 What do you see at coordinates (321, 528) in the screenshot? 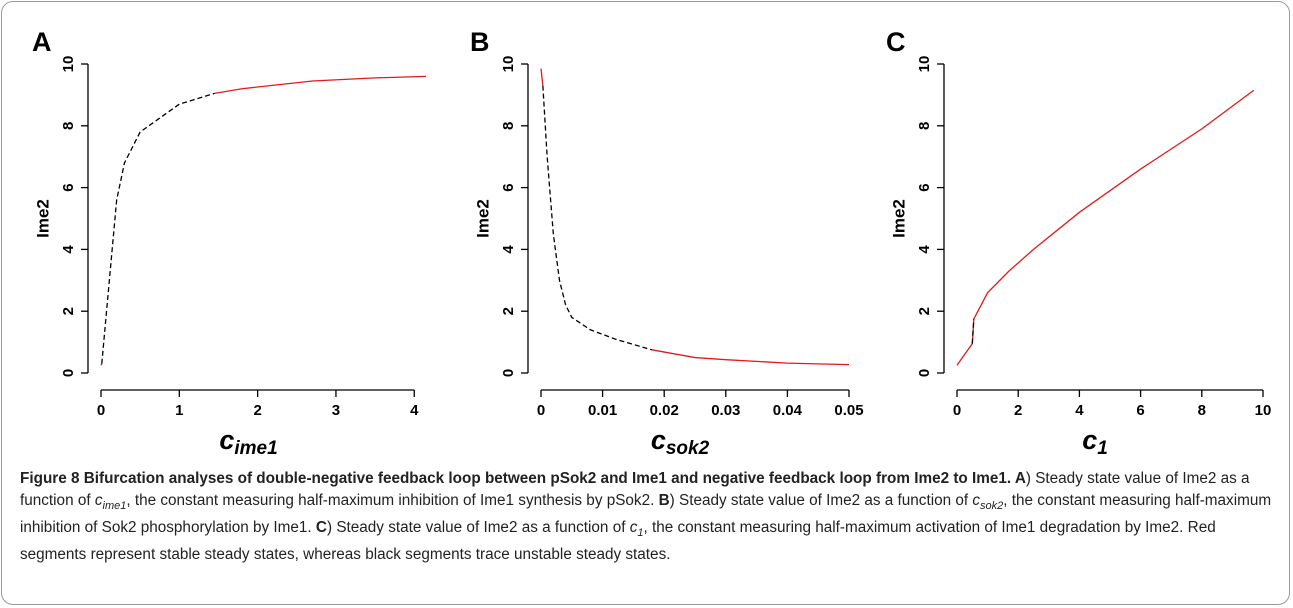
I see `caption-segment: C` at bounding box center [321, 528].